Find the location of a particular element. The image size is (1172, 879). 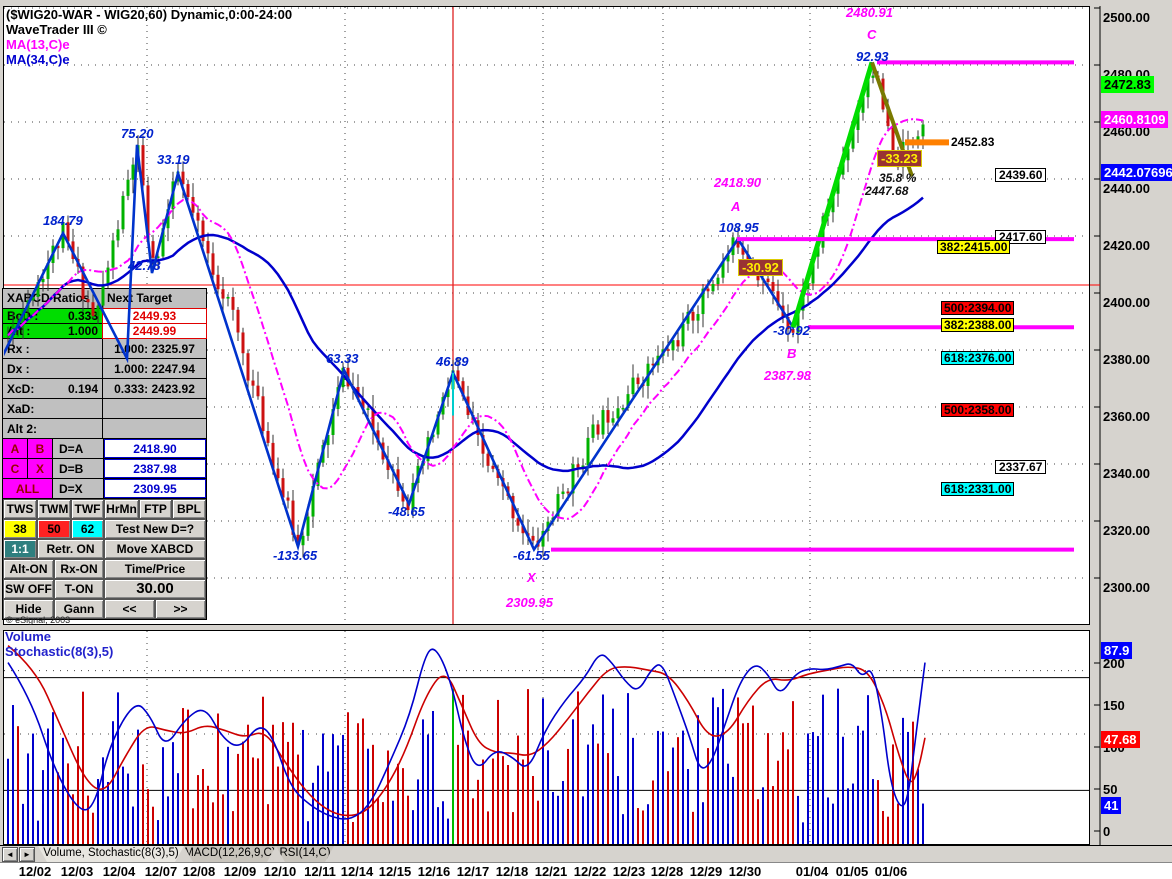

button-1-1: 1:1 is located at coordinates (20, 549).